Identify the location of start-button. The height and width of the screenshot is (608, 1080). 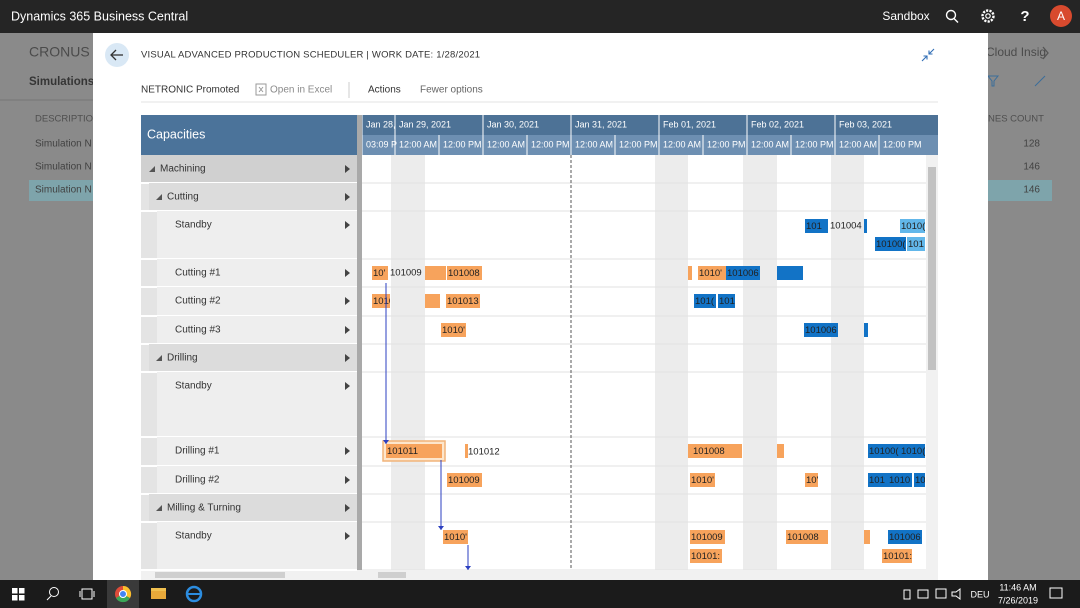
(18, 594).